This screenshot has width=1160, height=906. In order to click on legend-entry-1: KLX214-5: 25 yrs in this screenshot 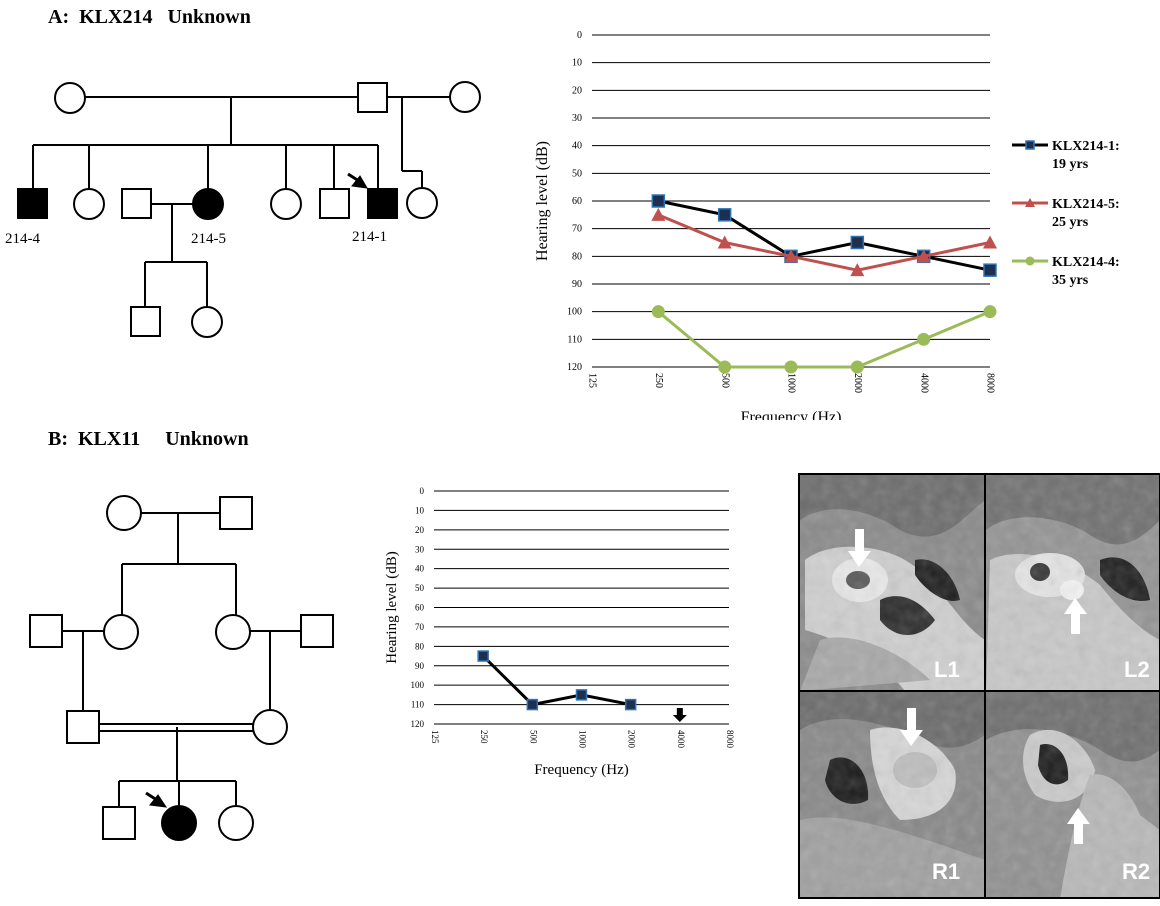, I will do `click(1066, 213)`.